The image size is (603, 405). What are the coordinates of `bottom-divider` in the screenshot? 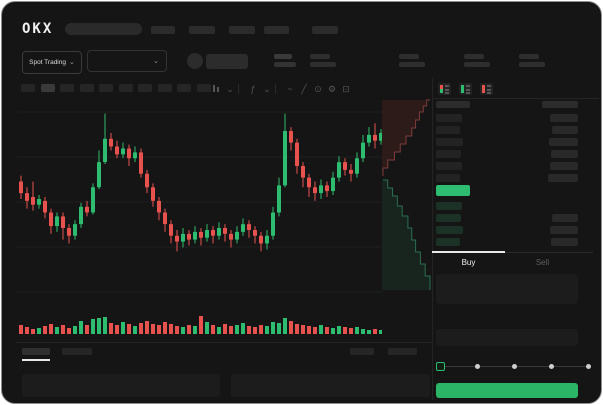 It's located at (224, 342).